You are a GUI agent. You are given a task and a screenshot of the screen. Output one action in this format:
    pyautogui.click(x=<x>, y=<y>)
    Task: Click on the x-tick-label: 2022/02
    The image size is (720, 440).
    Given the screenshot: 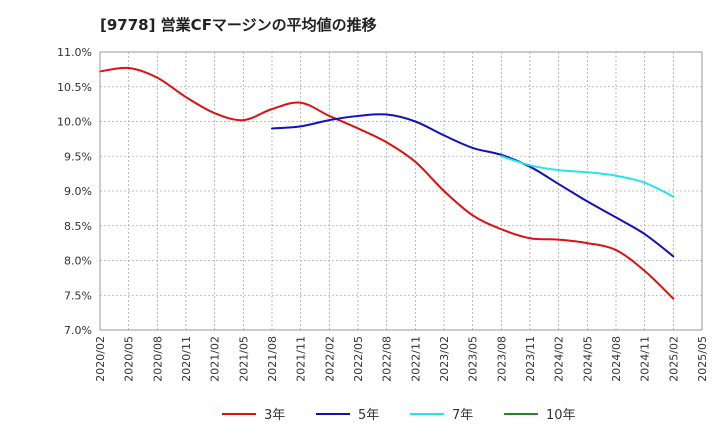 What is the action you would take?
    pyautogui.click(x=329, y=359)
    